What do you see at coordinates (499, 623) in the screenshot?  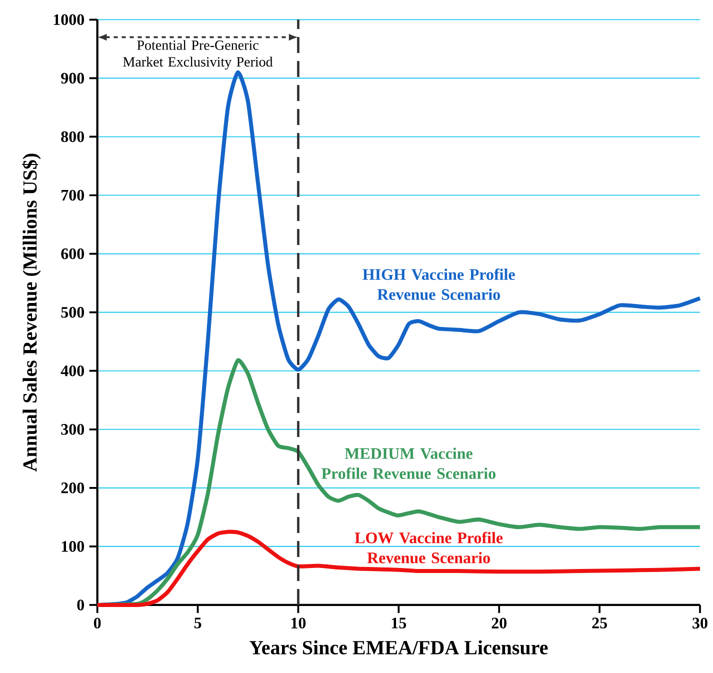 I see `x-tick-label: 20` at bounding box center [499, 623].